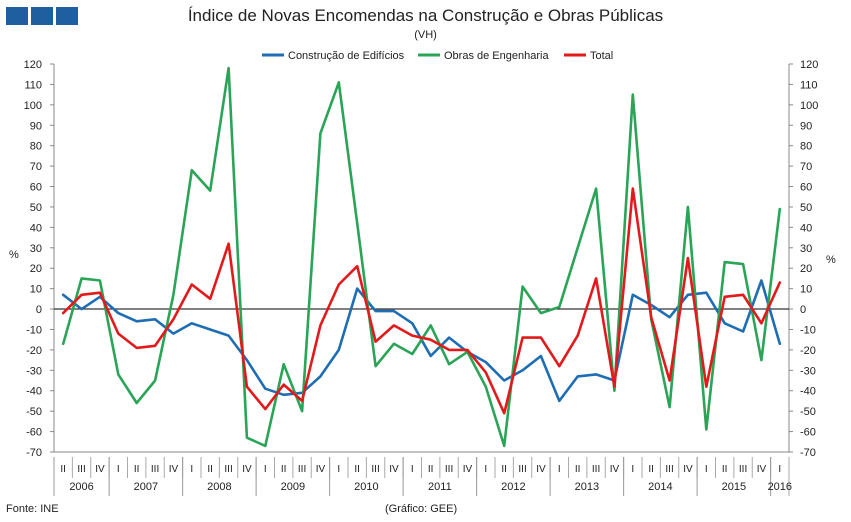 The height and width of the screenshot is (522, 851). I want to click on y-tick-label-right: 0, so click(803, 310).